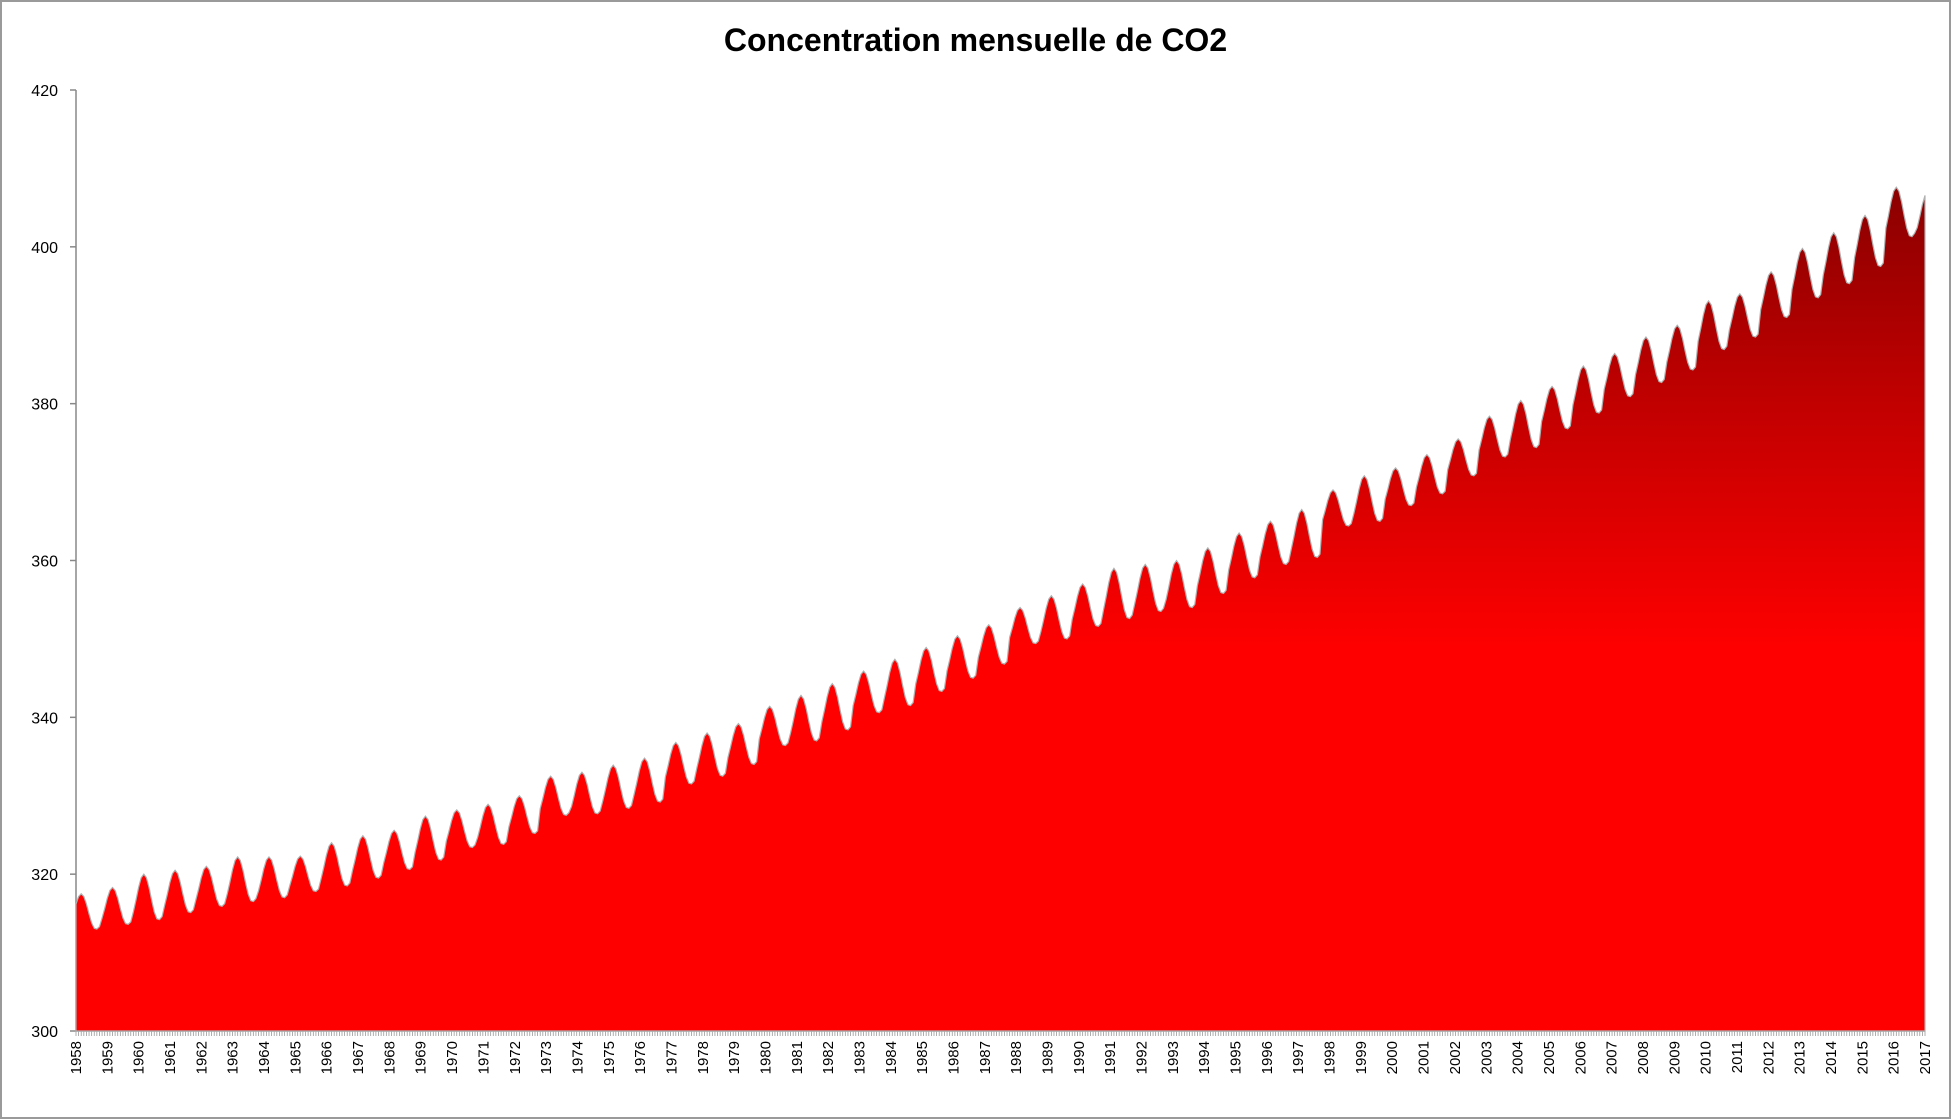 The width and height of the screenshot is (1951, 1119). What do you see at coordinates (1079, 1057) in the screenshot?
I see `x-tick-label: 1990` at bounding box center [1079, 1057].